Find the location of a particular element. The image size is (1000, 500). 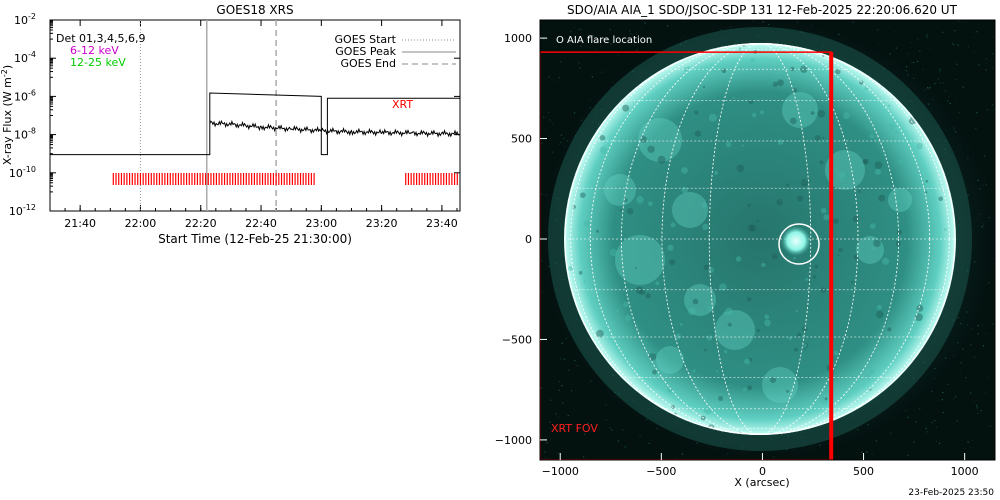

legend-goes-end: GOES End is located at coordinates (368, 63).